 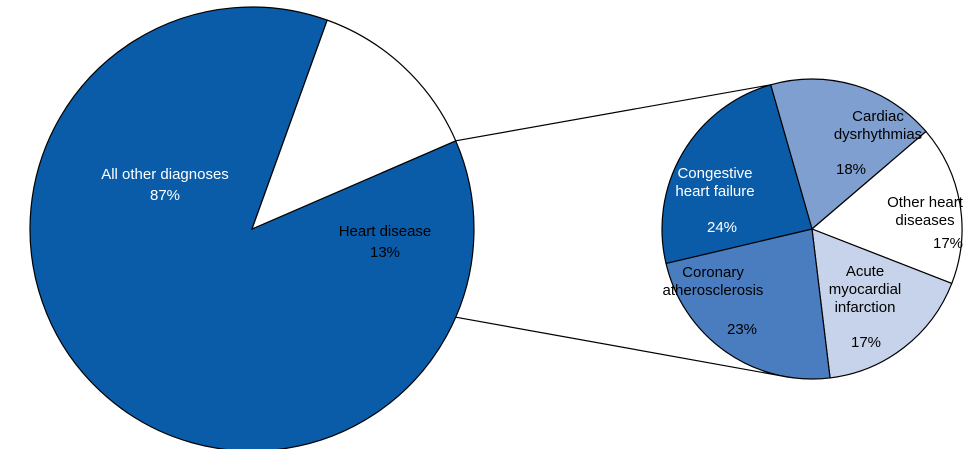 I want to click on slice-label-box: Other heart diseases, so click(x=925, y=211).